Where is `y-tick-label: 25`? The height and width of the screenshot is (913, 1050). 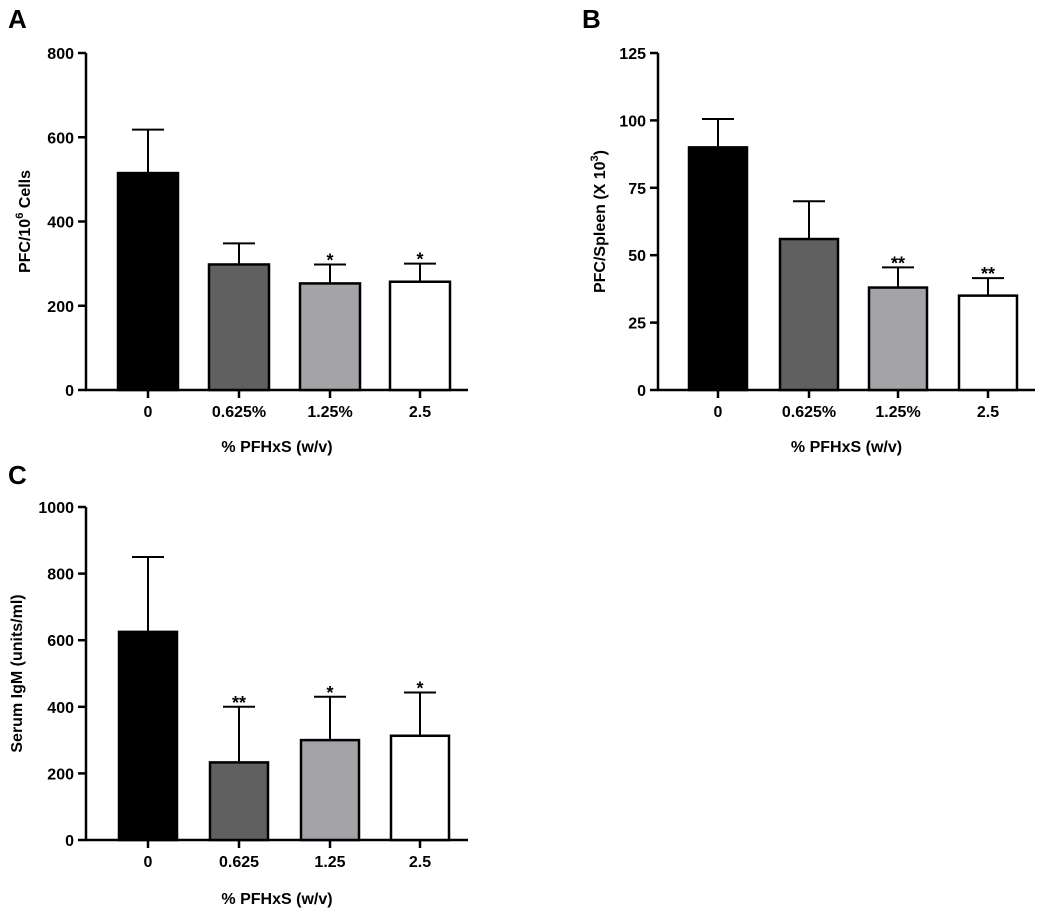
y-tick-label: 25 is located at coordinates (637, 324).